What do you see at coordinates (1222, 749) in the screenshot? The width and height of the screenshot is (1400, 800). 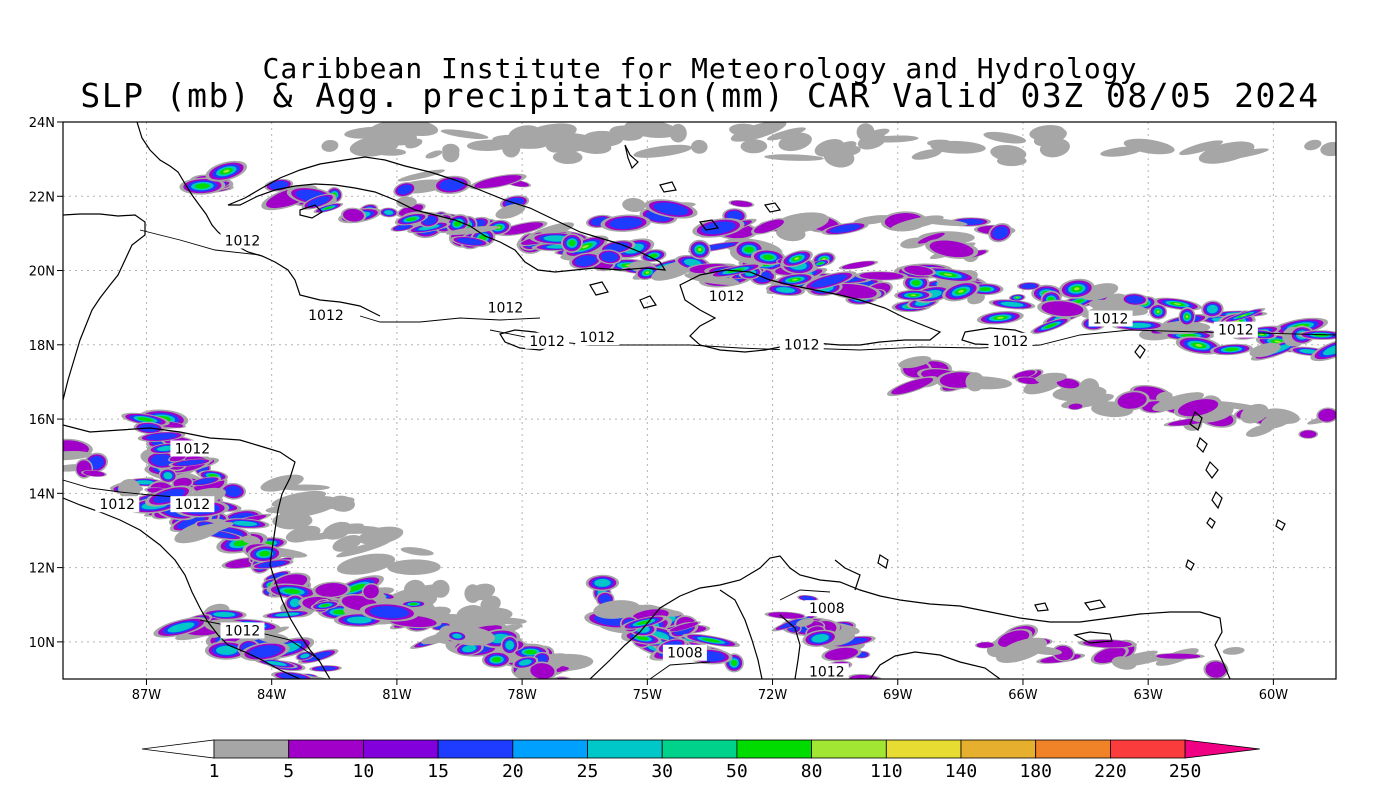 I see `colorbar-high-arrow` at bounding box center [1222, 749].